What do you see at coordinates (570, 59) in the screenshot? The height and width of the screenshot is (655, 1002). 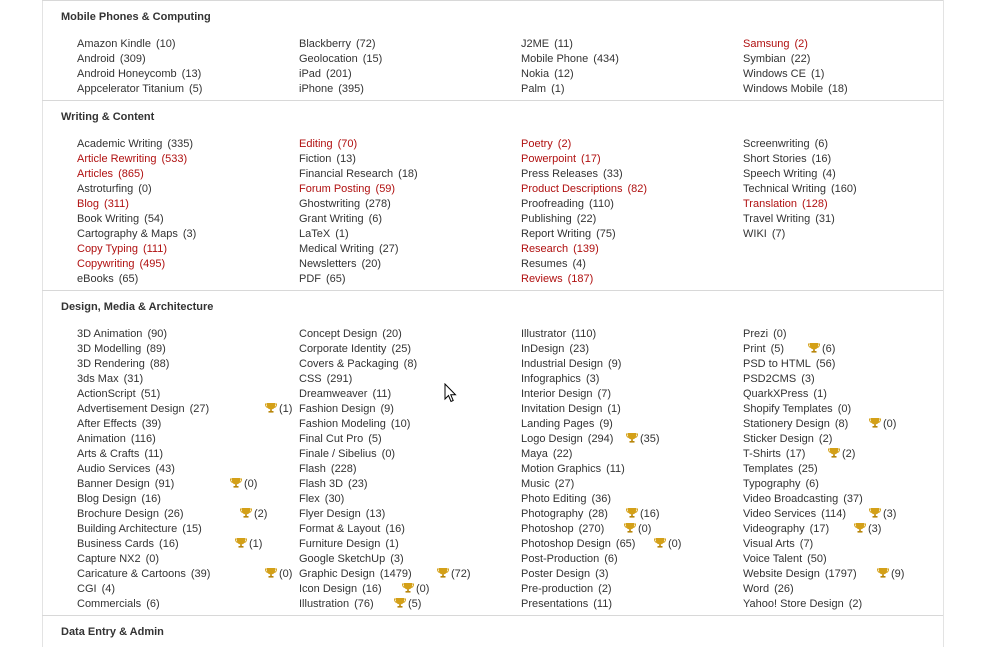 I see `category-link: Mobile Phone (434)` at bounding box center [570, 59].